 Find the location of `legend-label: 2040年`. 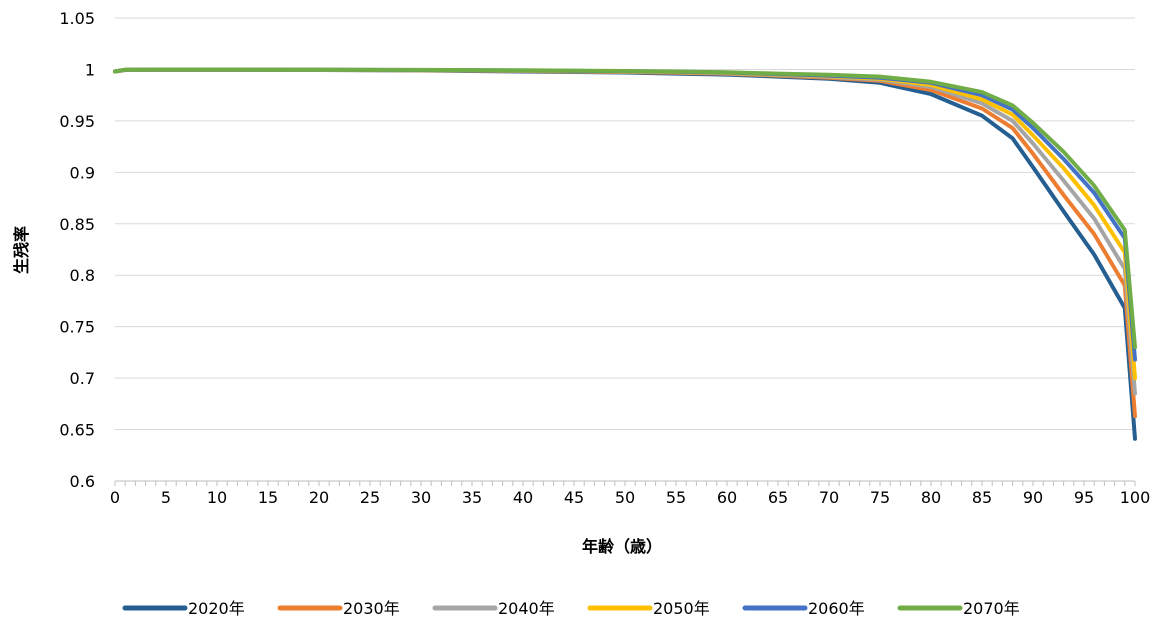

legend-label: 2040年 is located at coordinates (526, 608).